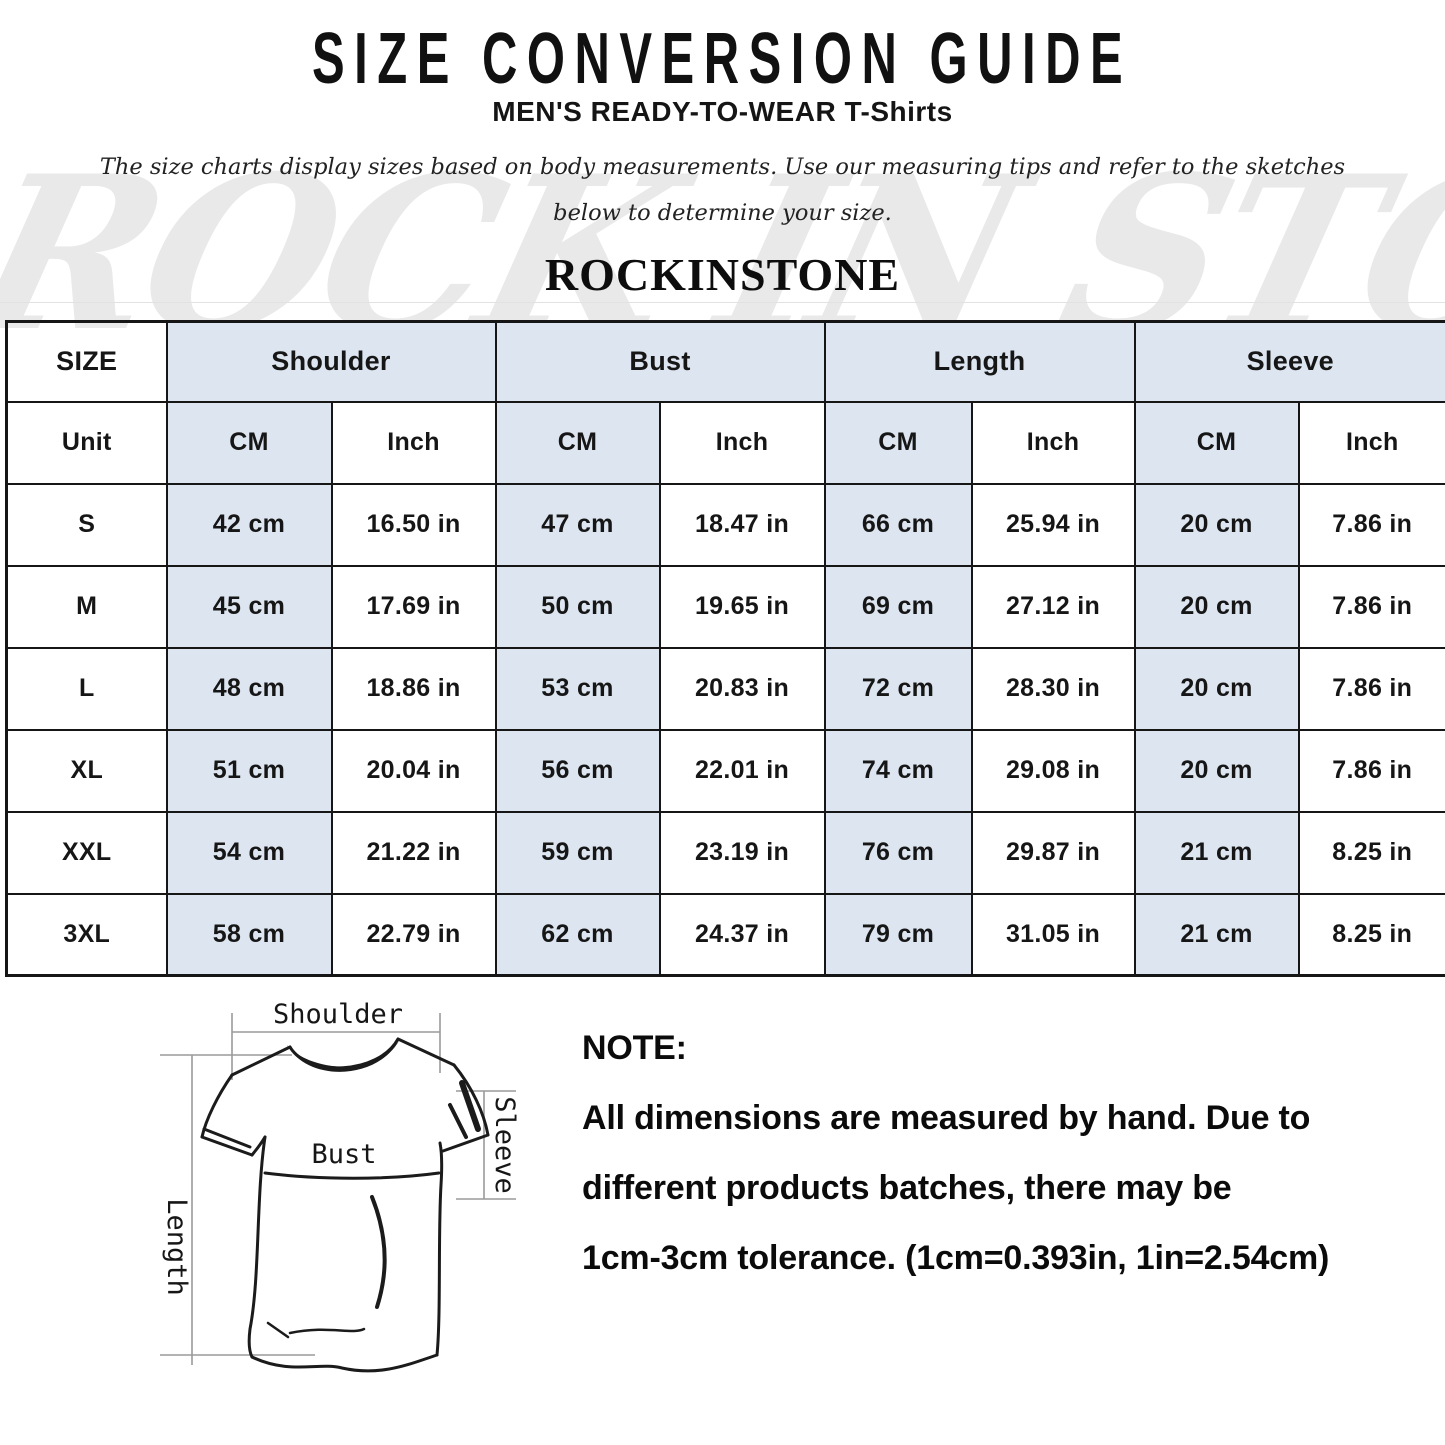  Describe the element at coordinates (249, 606) in the screenshot. I see `value-cell: 45 cm` at that location.